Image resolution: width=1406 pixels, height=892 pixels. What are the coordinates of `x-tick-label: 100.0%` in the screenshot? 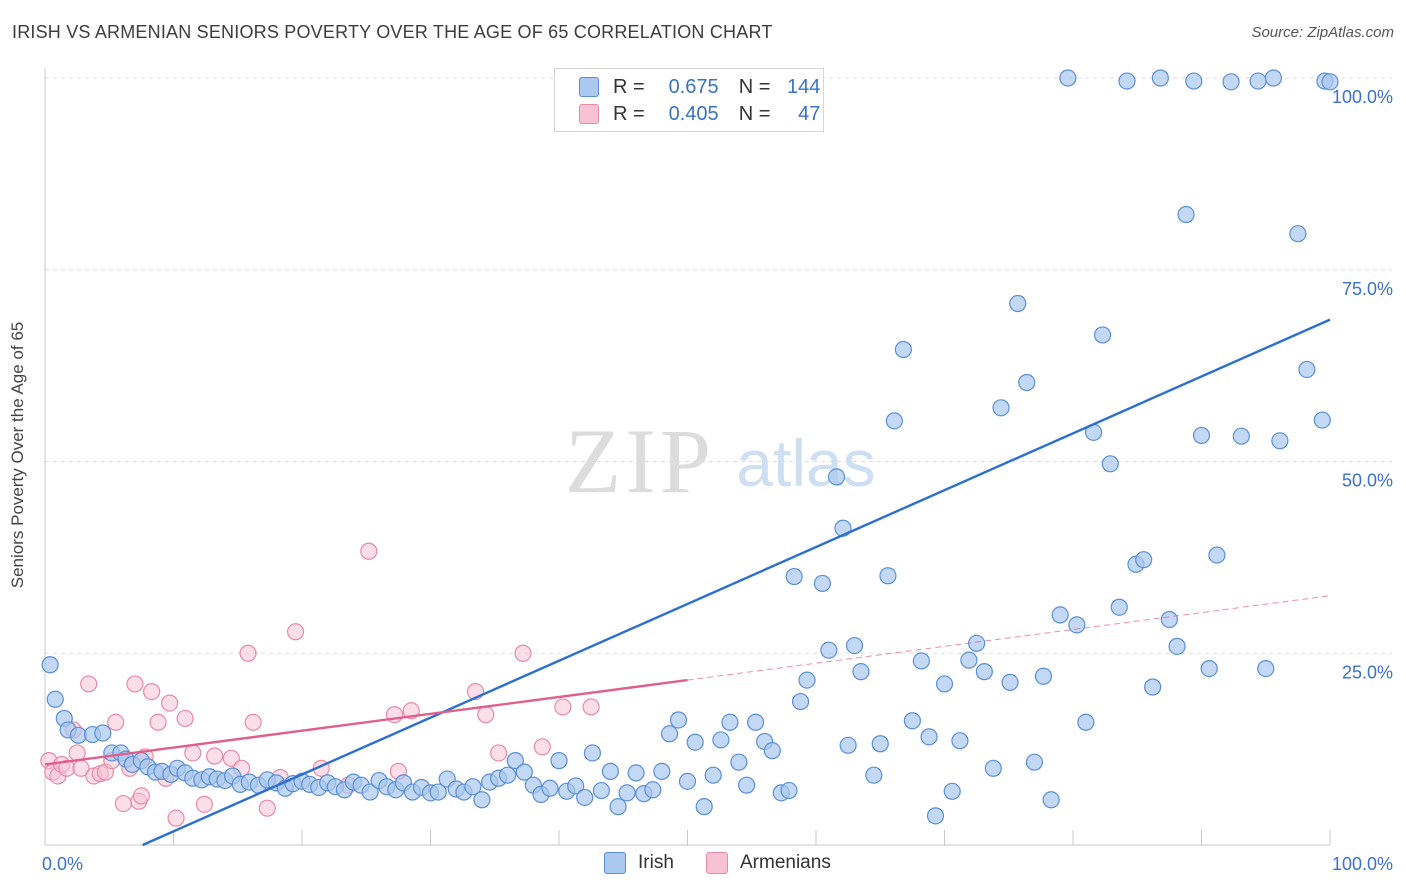 It's located at (1362, 864).